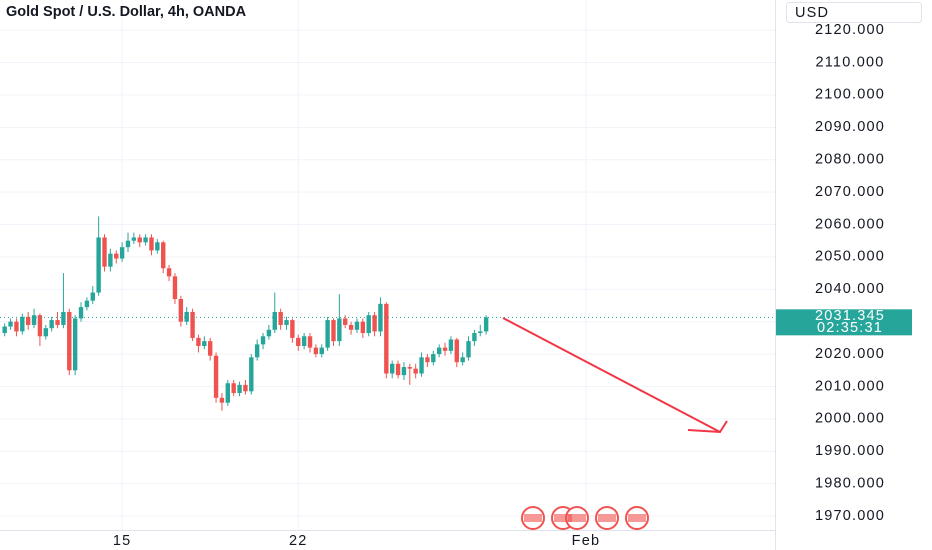  What do you see at coordinates (357, 541) in the screenshot?
I see `time-axis: 15 22 Feb` at bounding box center [357, 541].